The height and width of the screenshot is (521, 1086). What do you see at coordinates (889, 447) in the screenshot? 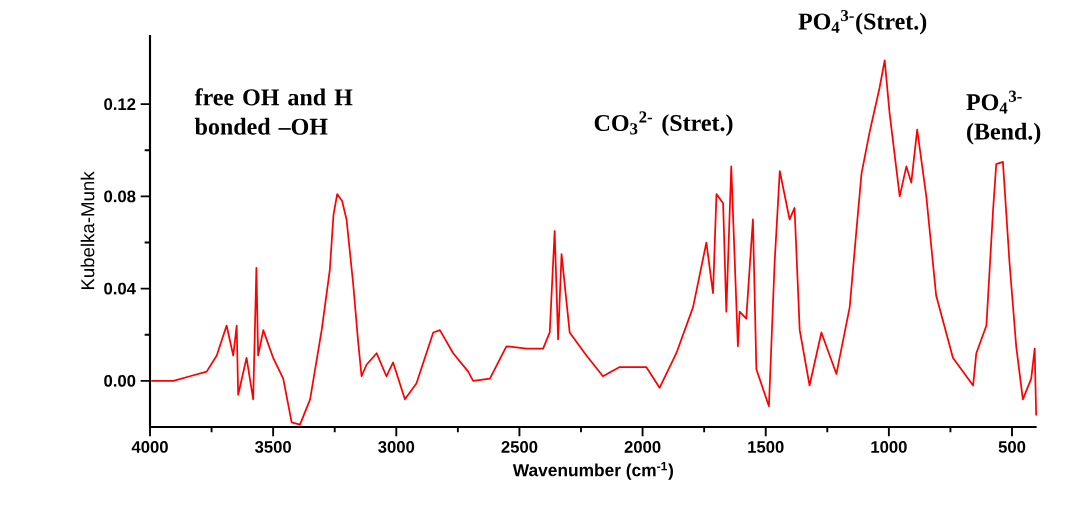
I see `x-tick-label: 1000` at bounding box center [889, 447].